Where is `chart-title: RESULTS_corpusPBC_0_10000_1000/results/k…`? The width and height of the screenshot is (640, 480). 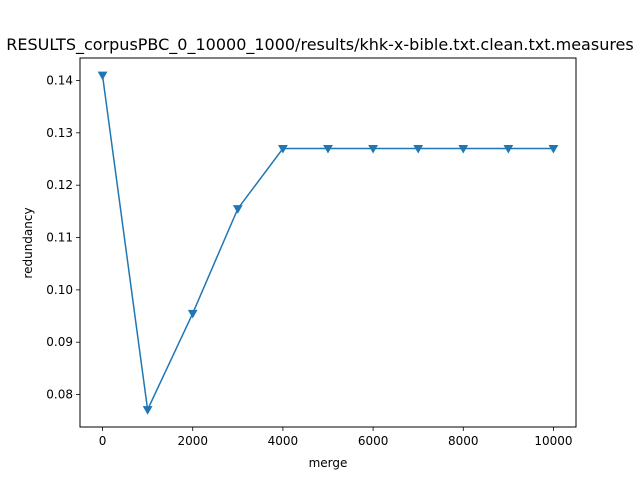 chart-title: RESULTS_corpusPBC_0_10000_1000/results/k… is located at coordinates (319, 45).